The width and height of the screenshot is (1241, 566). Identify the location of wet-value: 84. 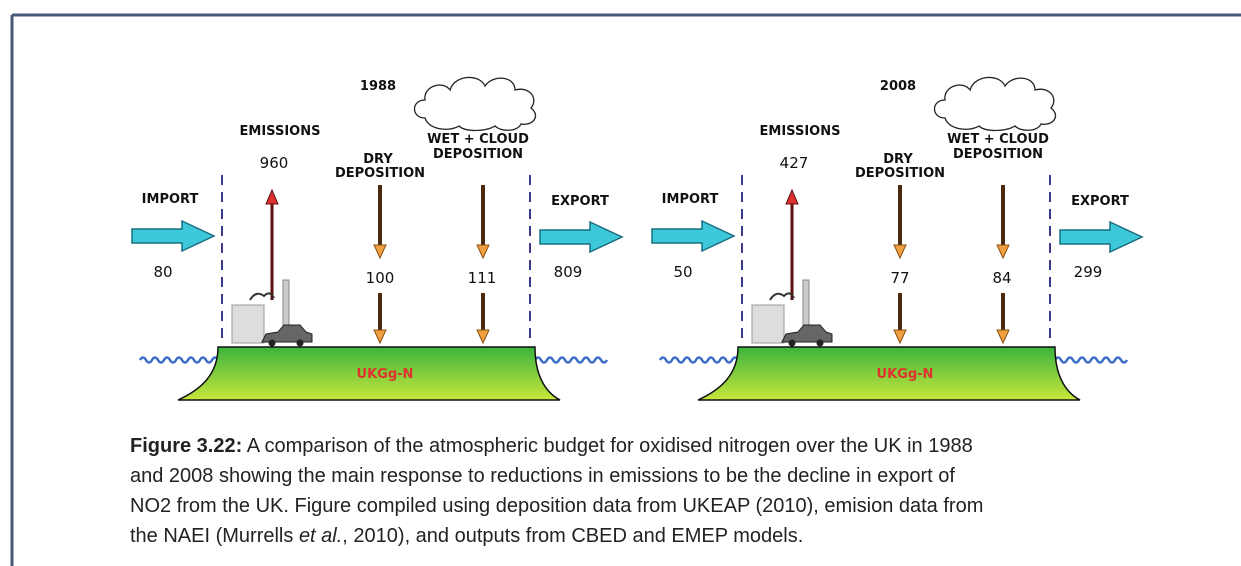
(1001, 278).